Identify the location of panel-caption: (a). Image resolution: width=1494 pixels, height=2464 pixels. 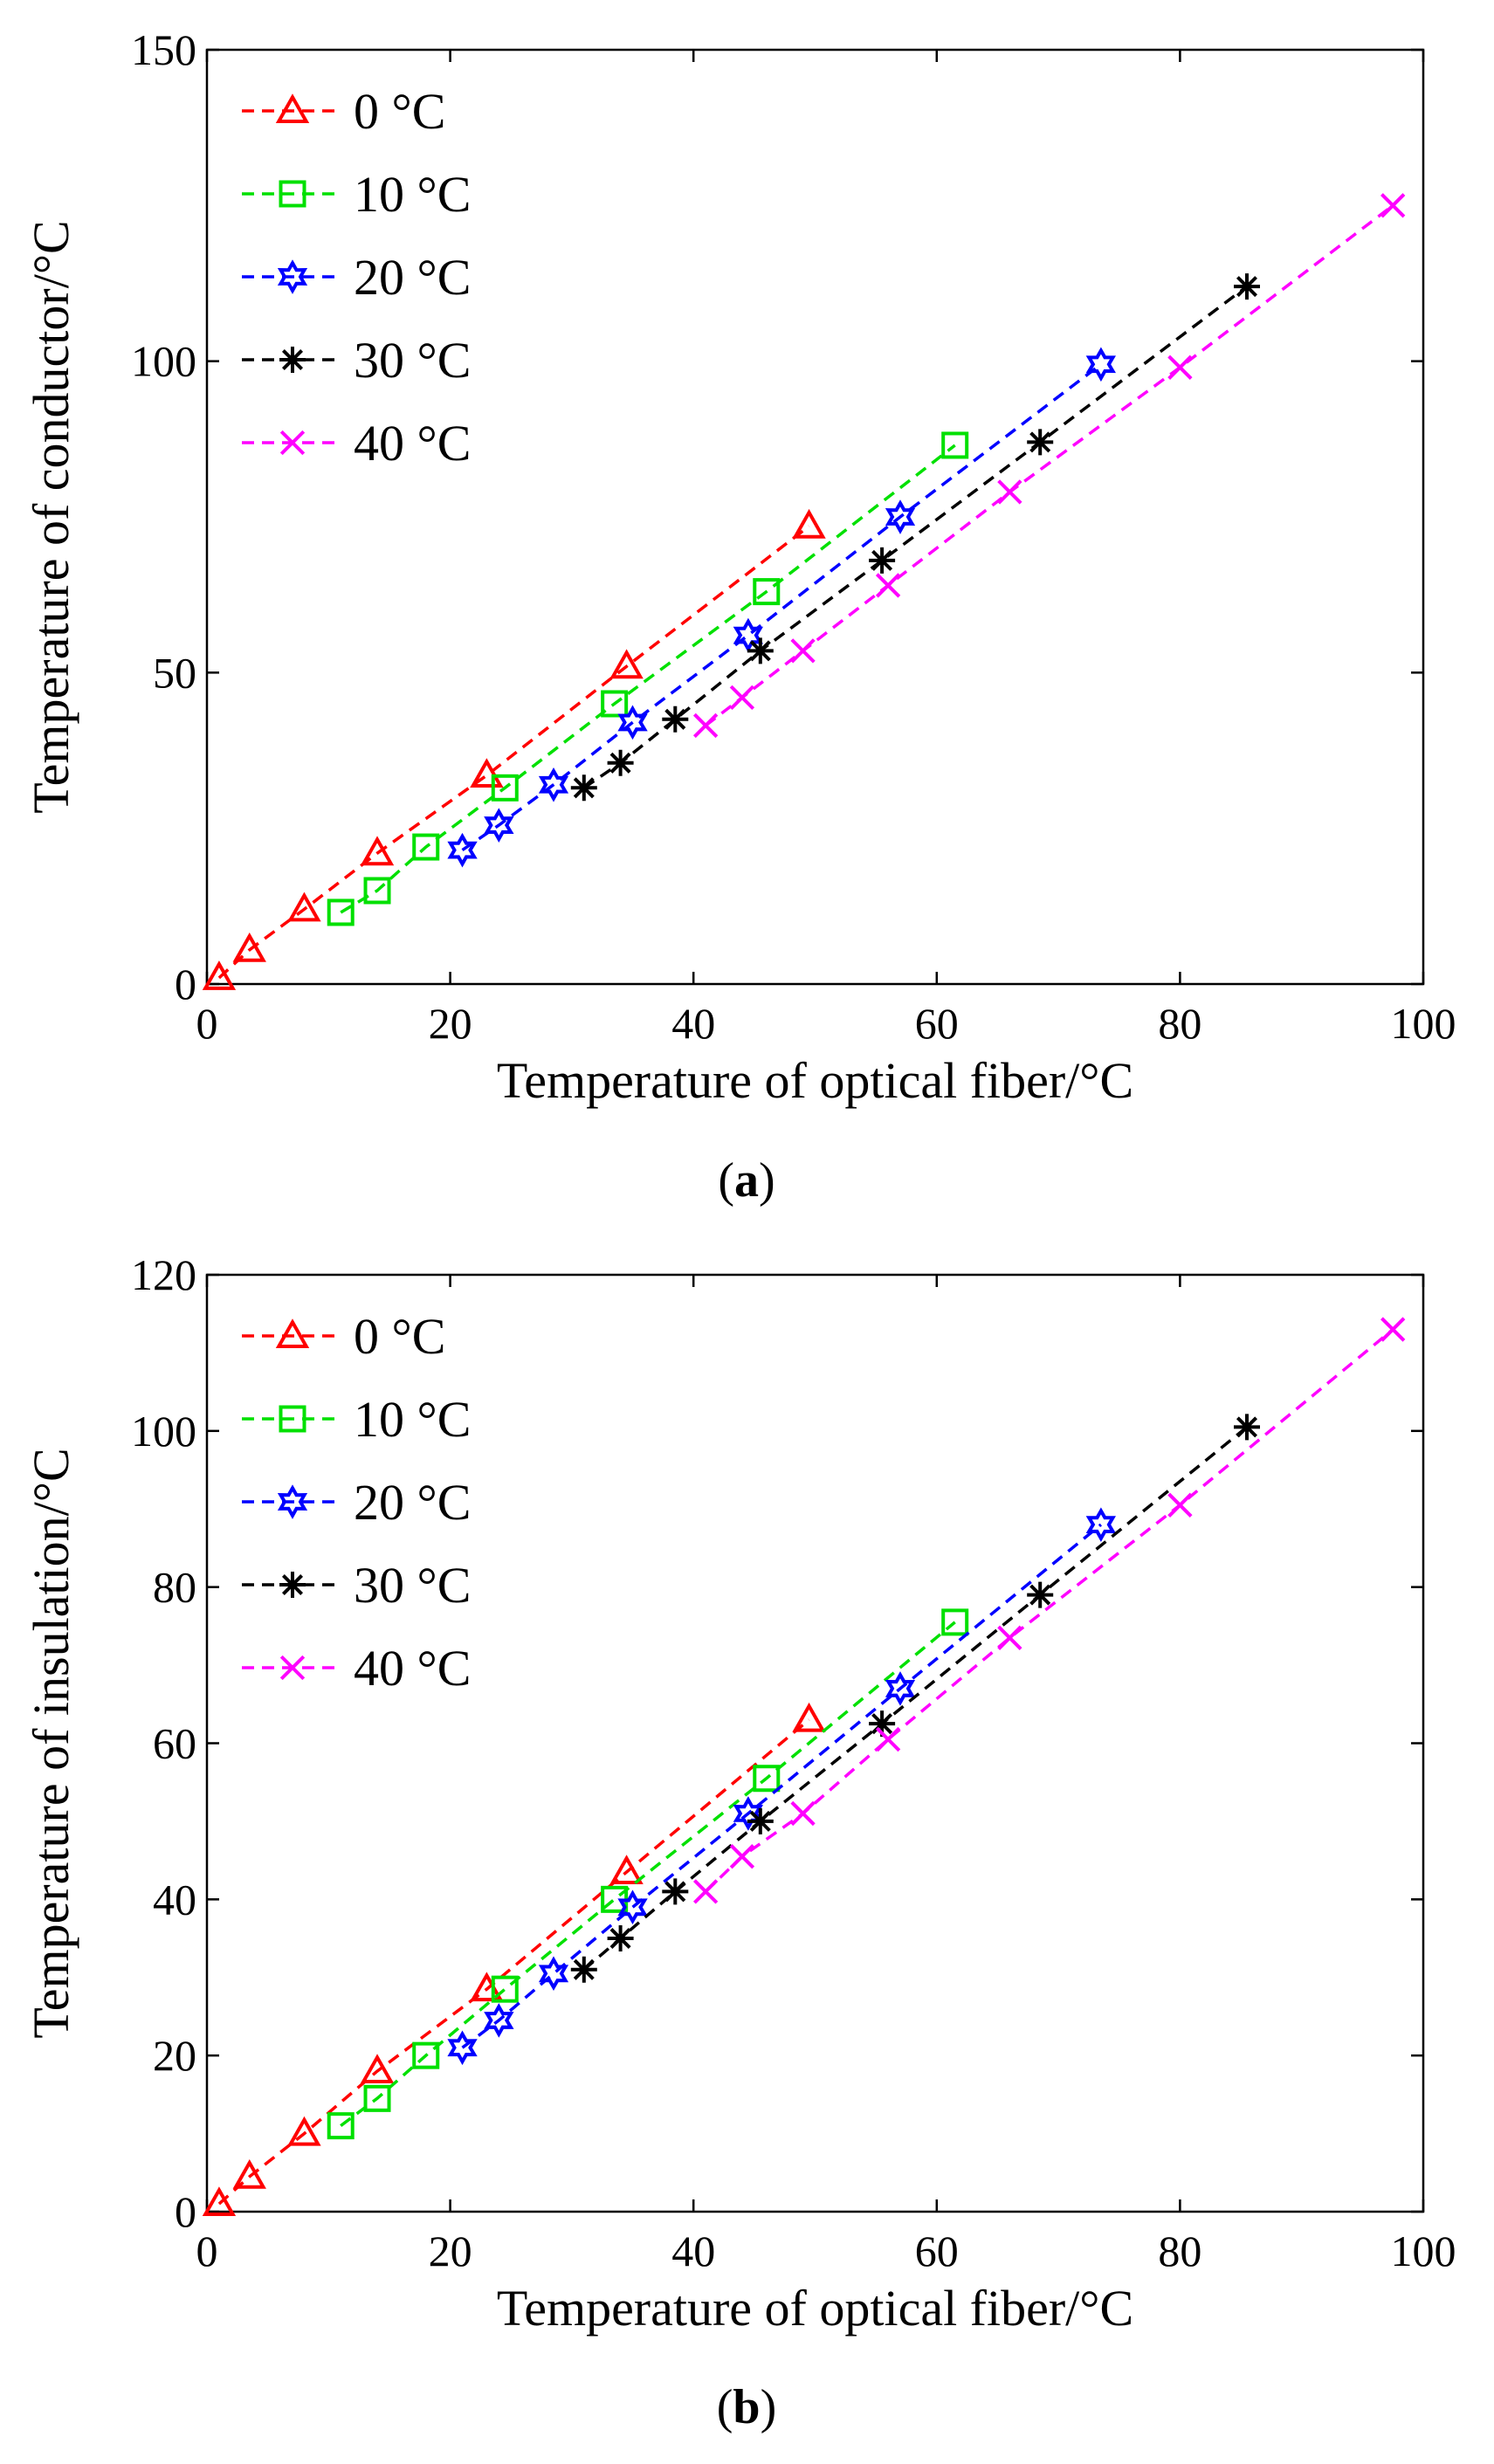
(746, 1180).